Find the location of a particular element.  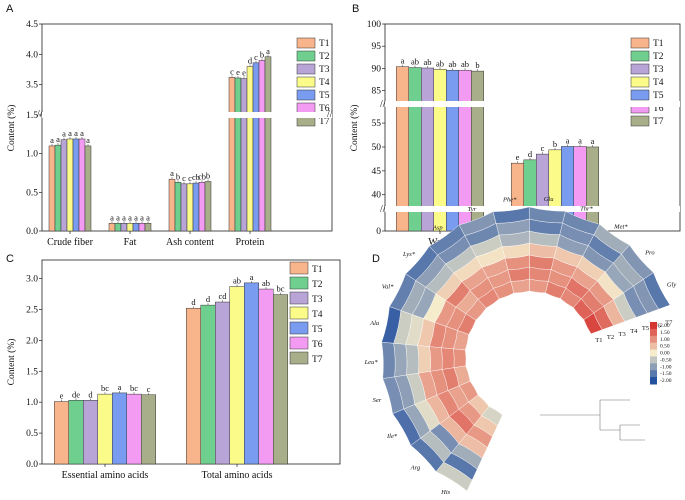

colorbar-tick-label: 0.50 is located at coordinates (665, 347).